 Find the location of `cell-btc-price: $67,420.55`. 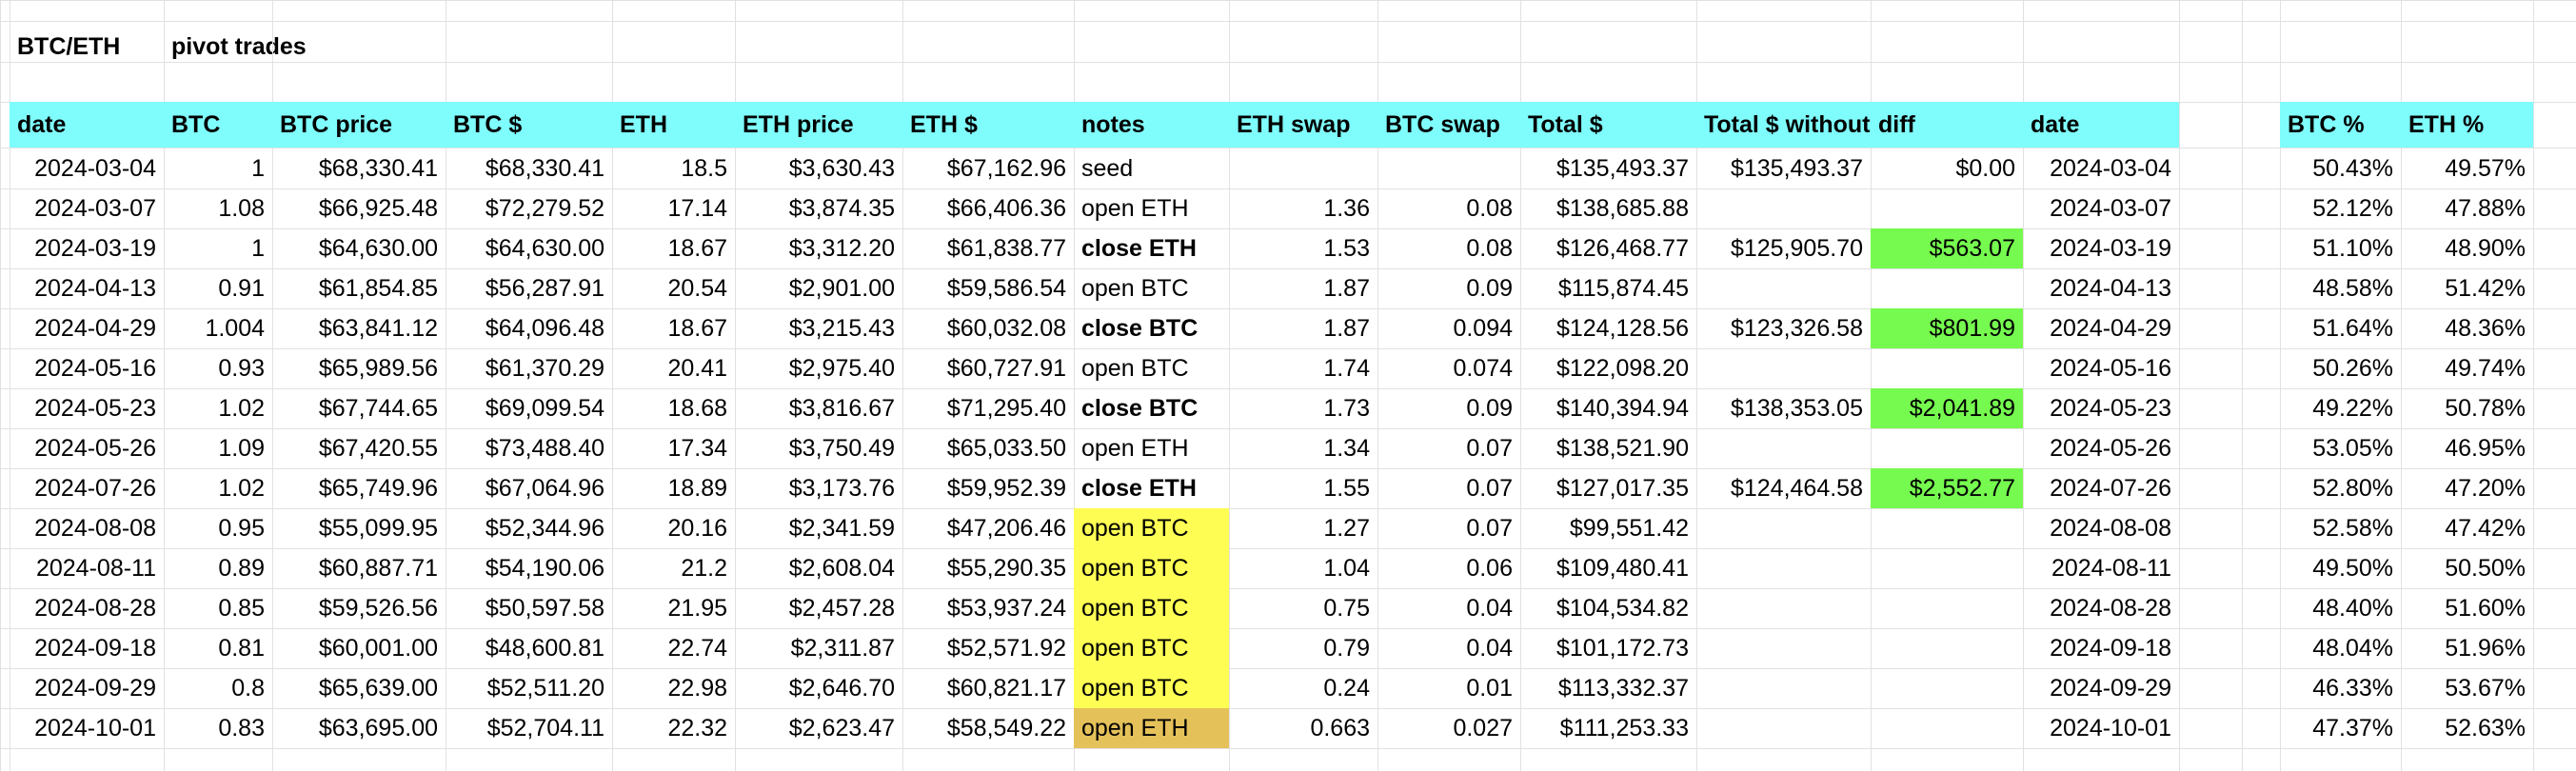

cell-btc-price: $67,420.55 is located at coordinates (378, 448).